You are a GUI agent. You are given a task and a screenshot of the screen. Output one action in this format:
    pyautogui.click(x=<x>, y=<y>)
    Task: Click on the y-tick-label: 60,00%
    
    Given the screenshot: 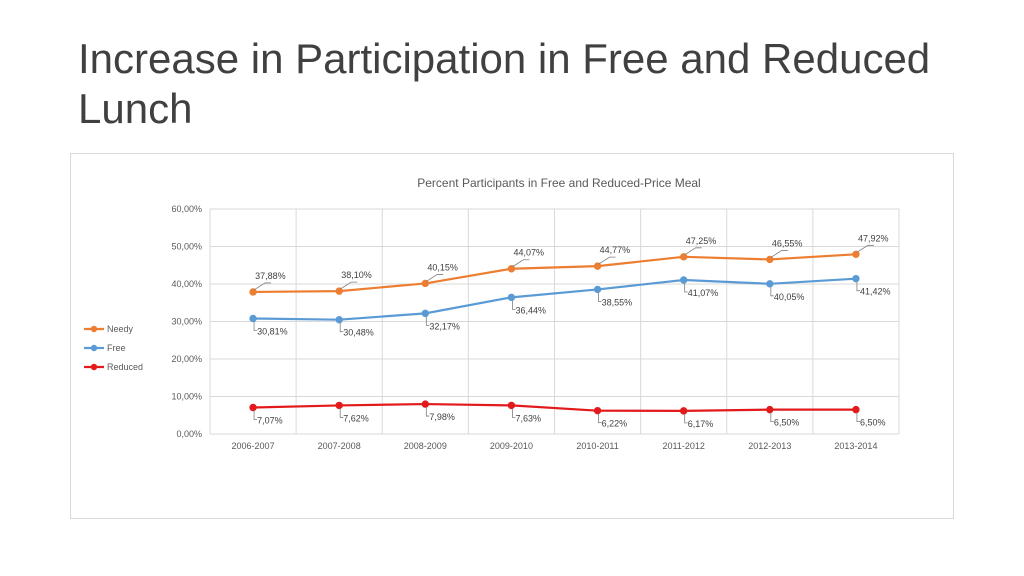 What is the action you would take?
    pyautogui.click(x=186, y=209)
    